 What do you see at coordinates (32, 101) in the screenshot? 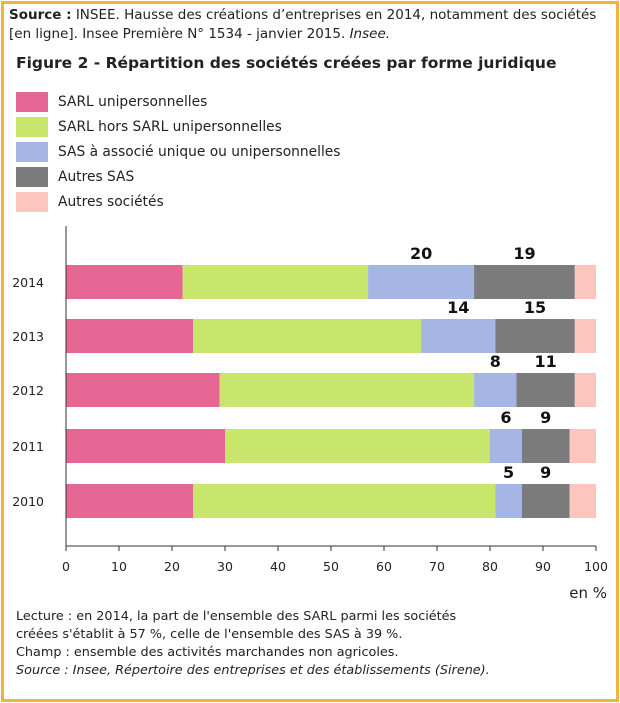
I see `legend-swatch-sarl-unipersonnelles` at bounding box center [32, 101].